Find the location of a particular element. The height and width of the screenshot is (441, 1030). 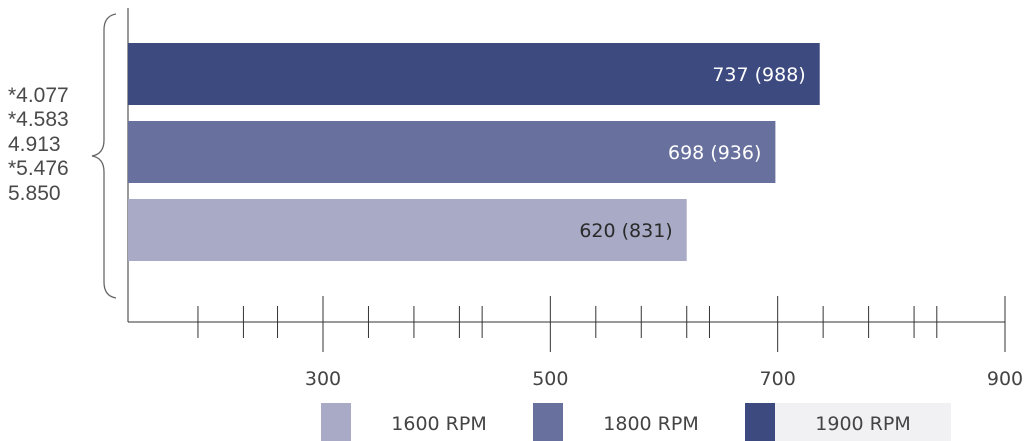

bar-value-label: 698 (936) is located at coordinates (714, 153).